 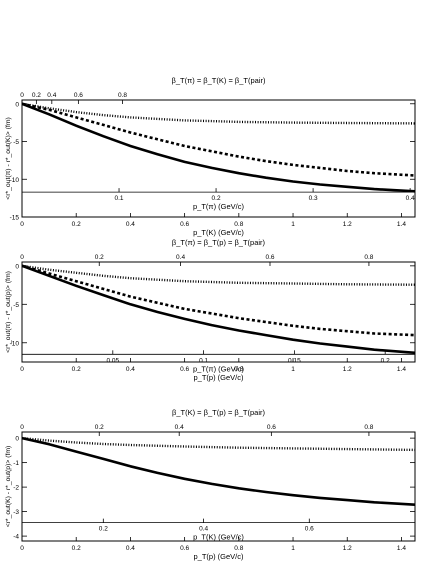 What do you see at coordinates (16, 537) in the screenshot?
I see `y-axis-tick-label: -4` at bounding box center [16, 537].